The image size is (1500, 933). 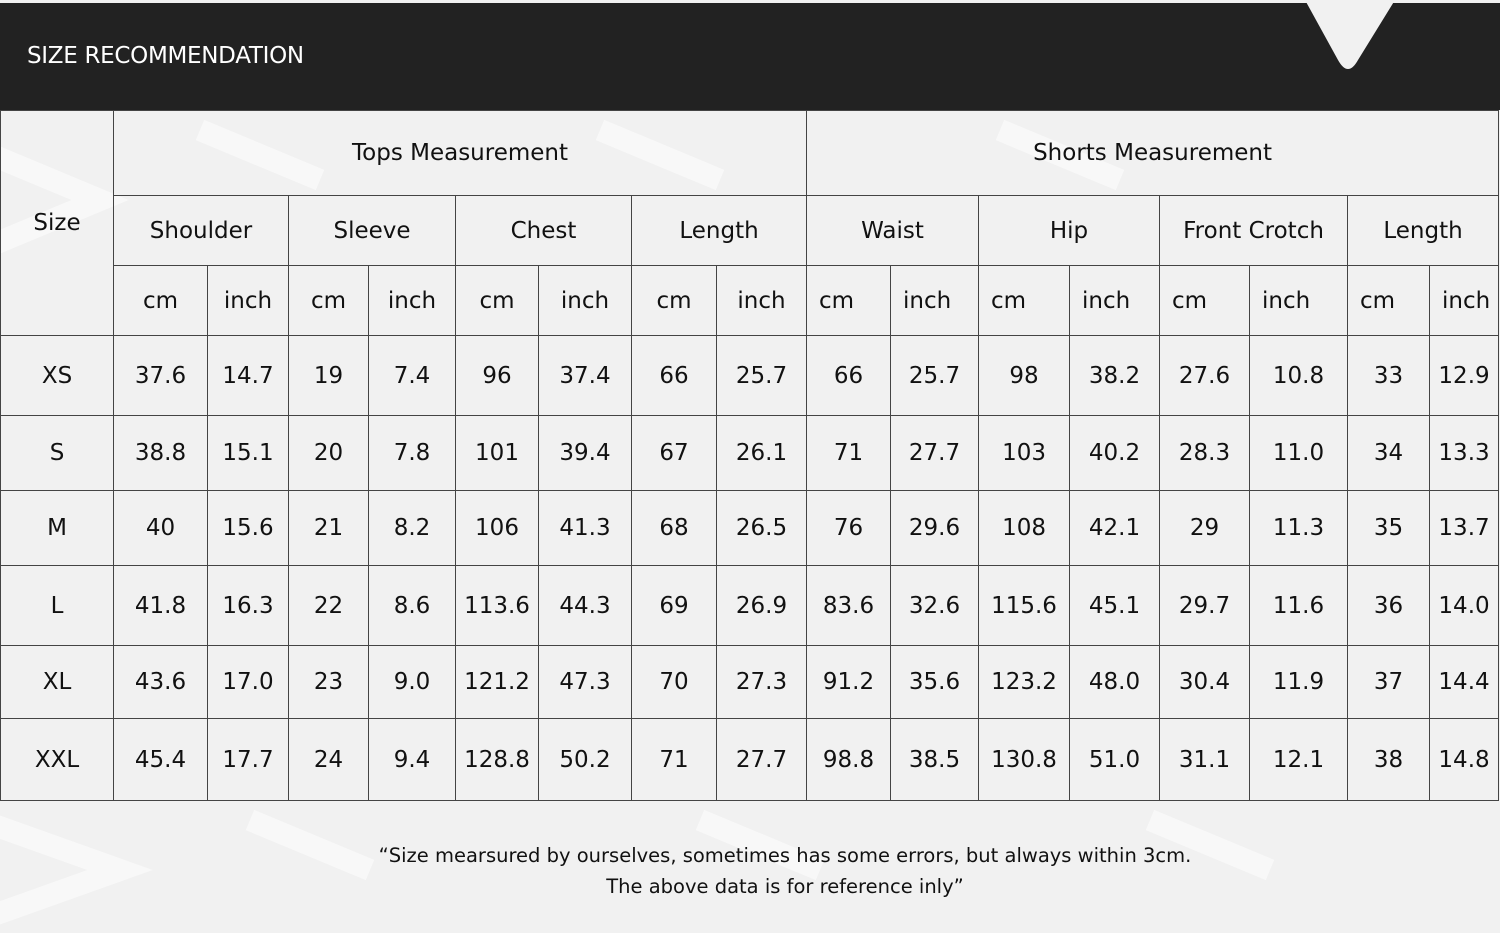 What do you see at coordinates (1205, 528) in the screenshot?
I see `value-cell: 29` at bounding box center [1205, 528].